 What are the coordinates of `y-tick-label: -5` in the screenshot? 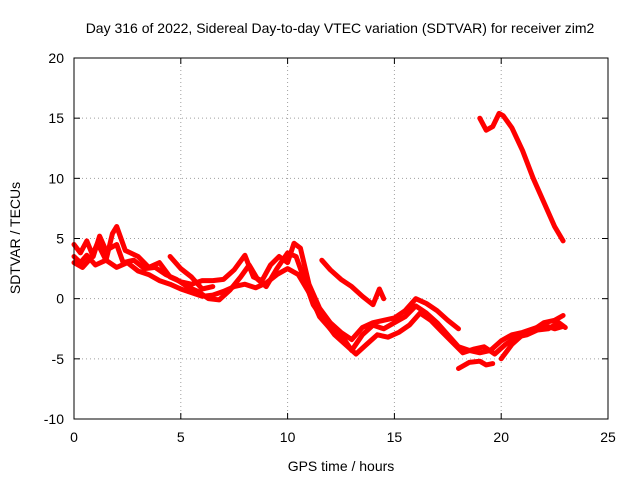 It's located at (58, 359).